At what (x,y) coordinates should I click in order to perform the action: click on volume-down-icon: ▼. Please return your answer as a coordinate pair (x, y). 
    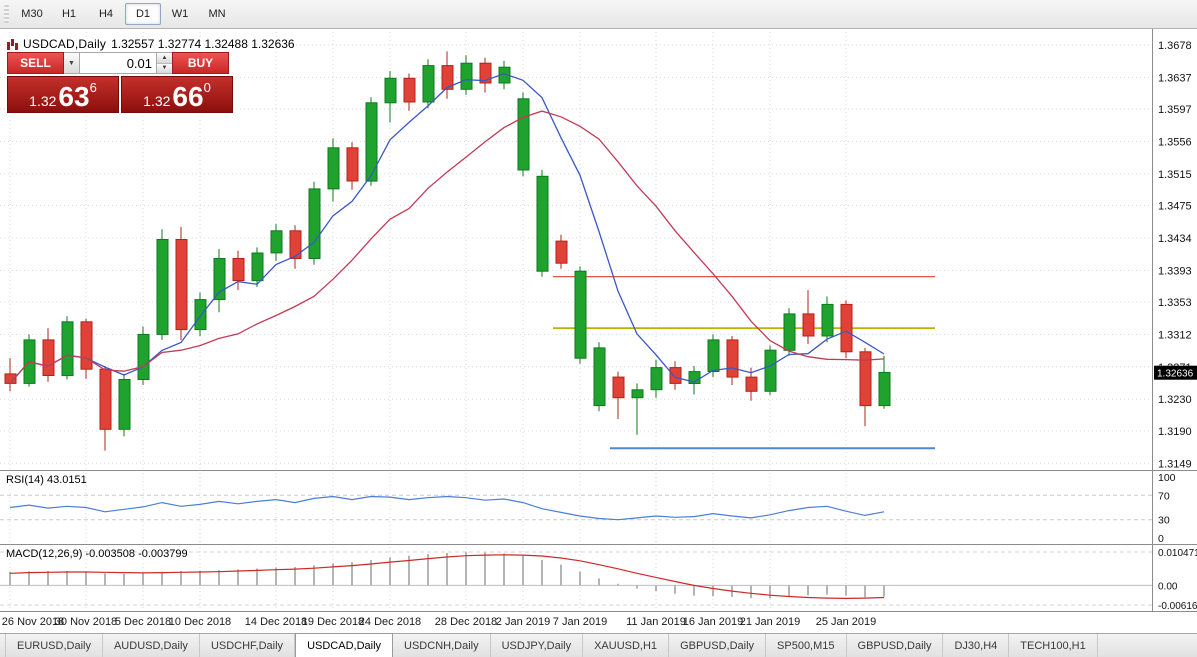
    Looking at the image, I should click on (164, 68).